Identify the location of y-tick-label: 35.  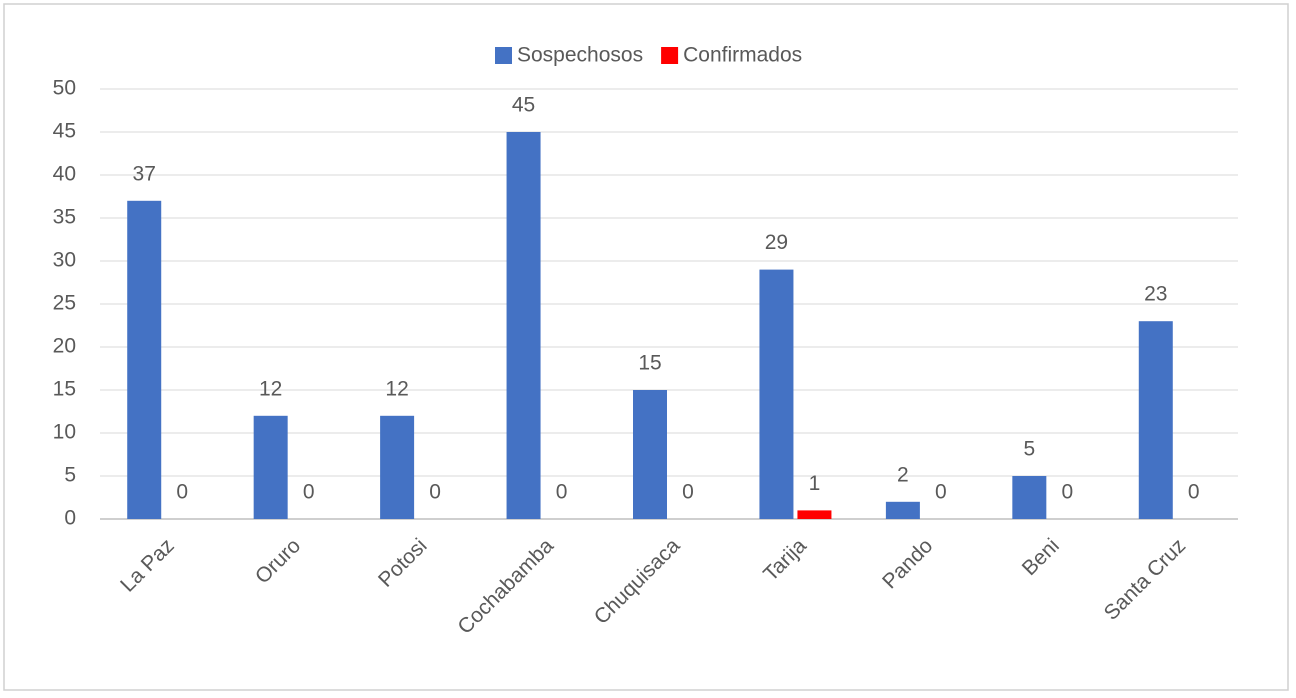
(64, 217).